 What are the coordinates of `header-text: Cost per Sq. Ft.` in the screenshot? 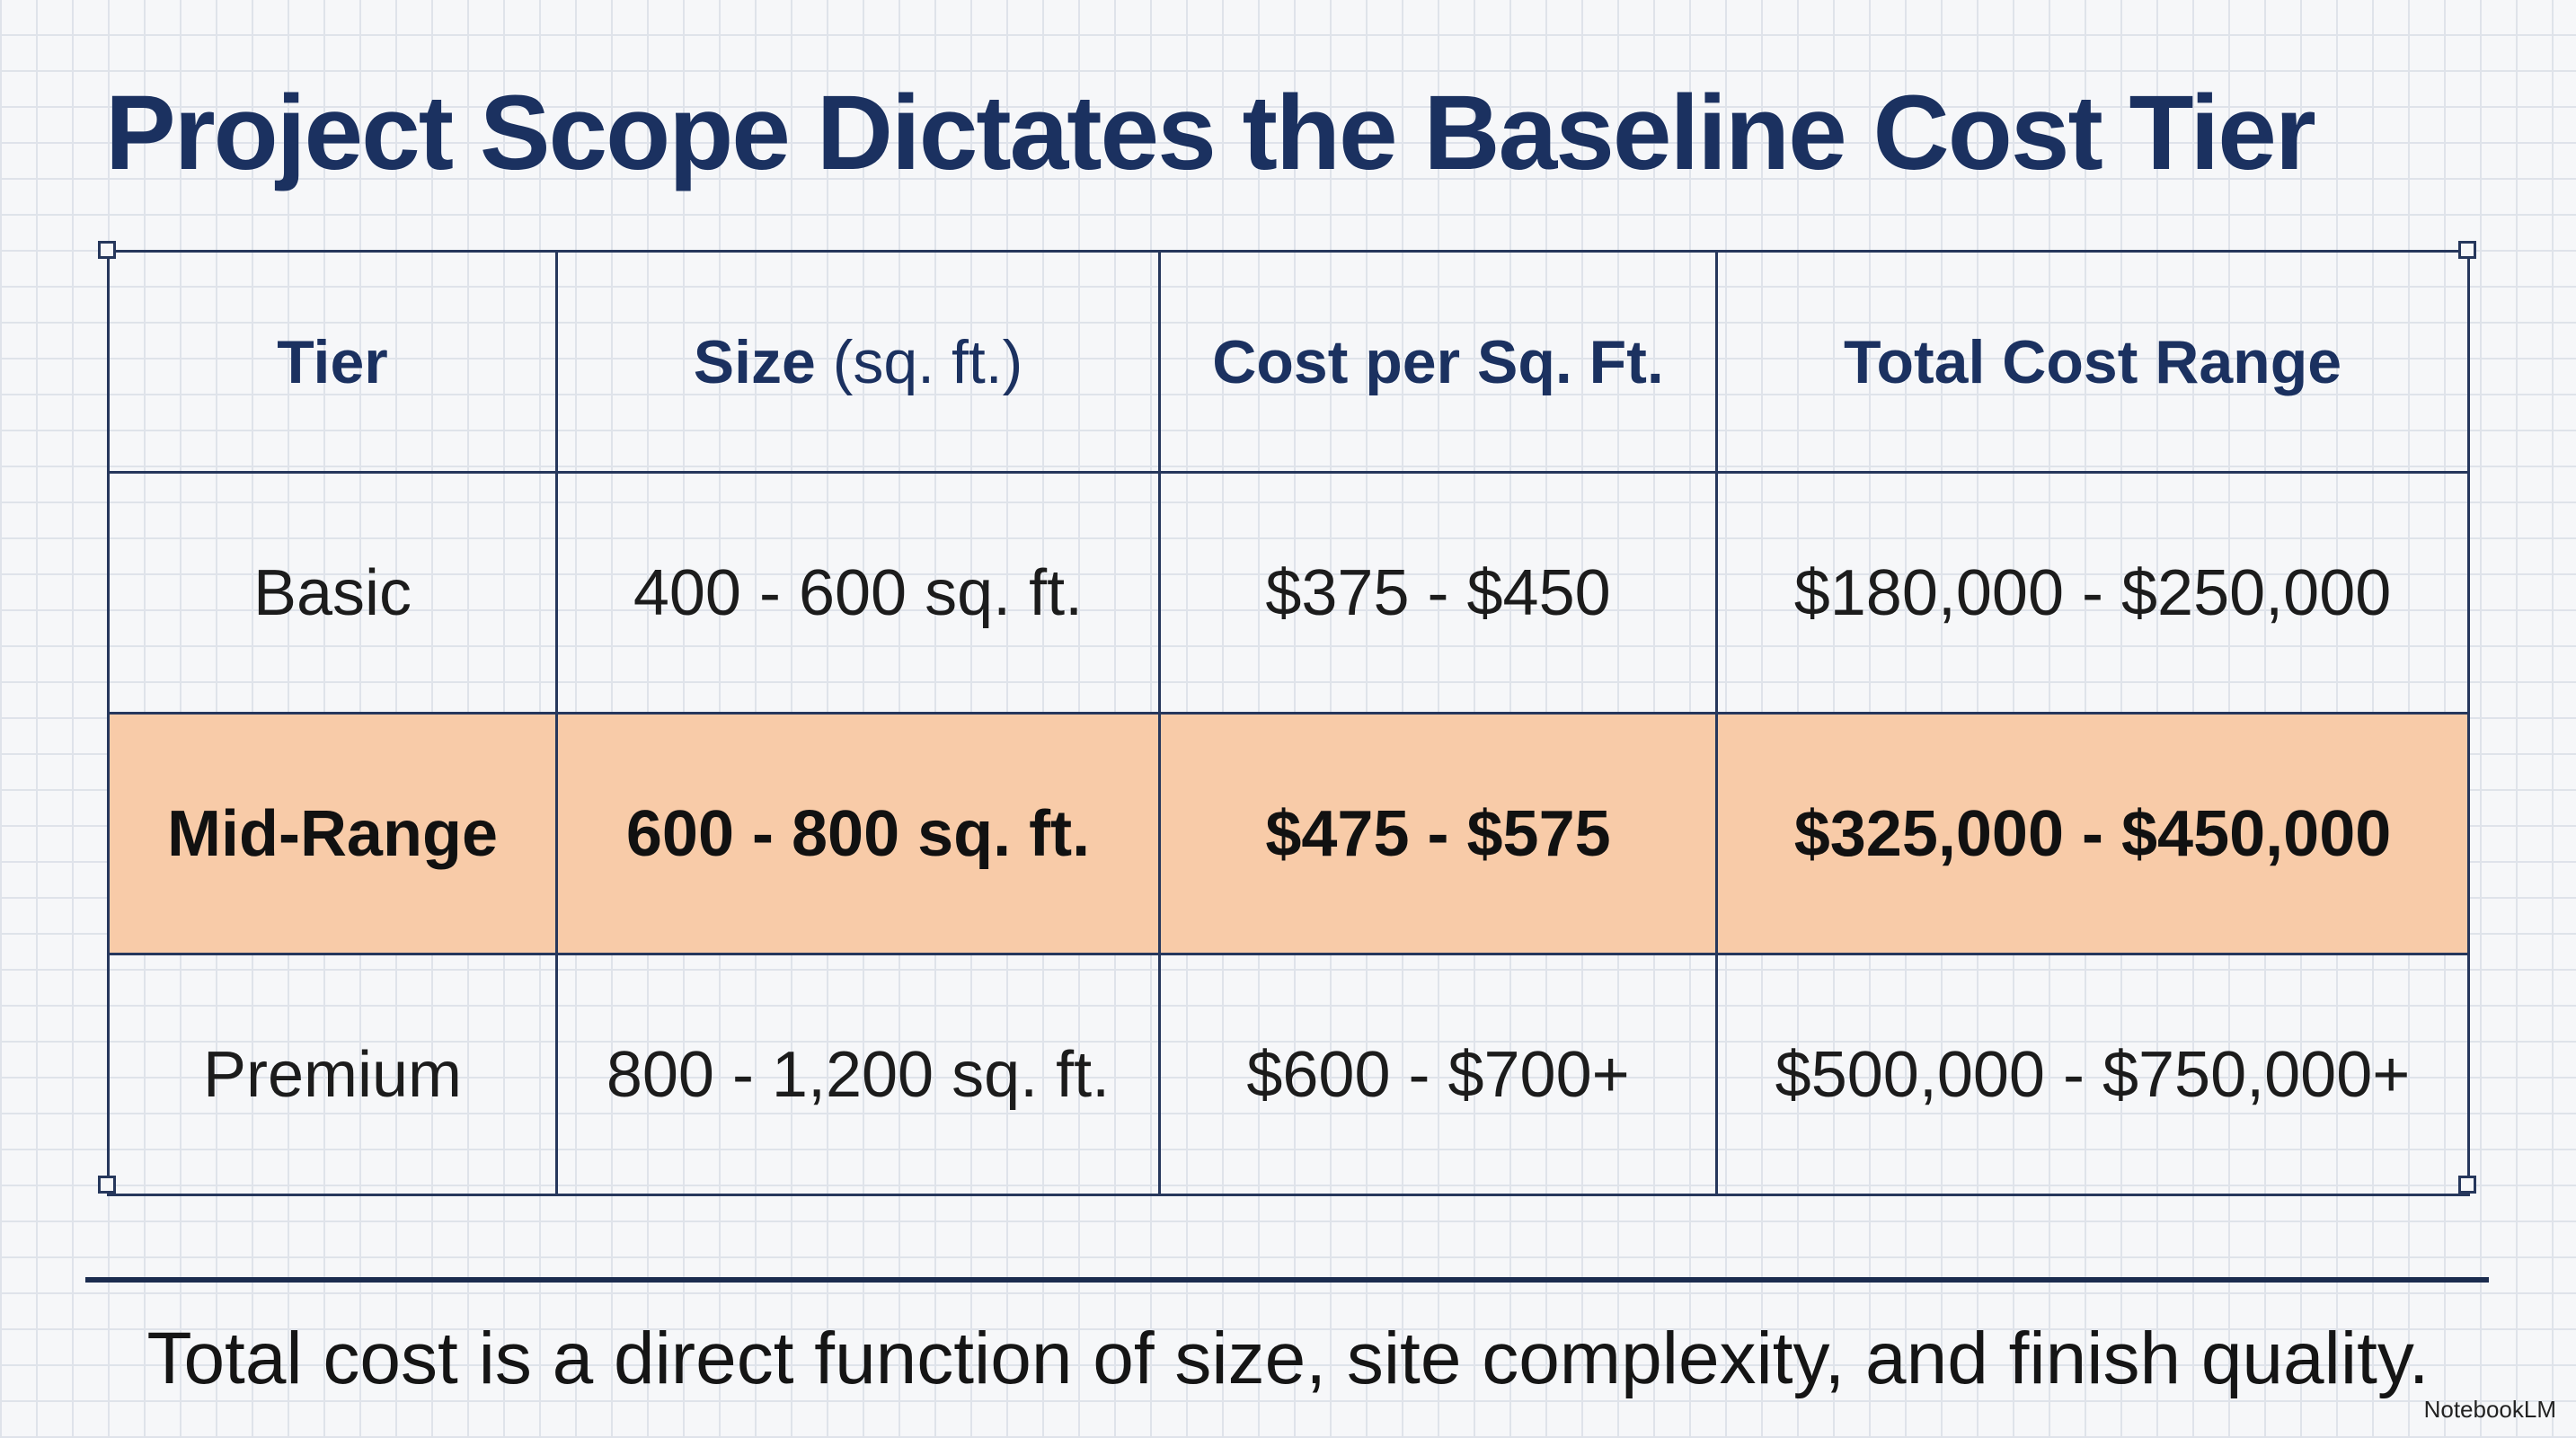 It's located at (1438, 361).